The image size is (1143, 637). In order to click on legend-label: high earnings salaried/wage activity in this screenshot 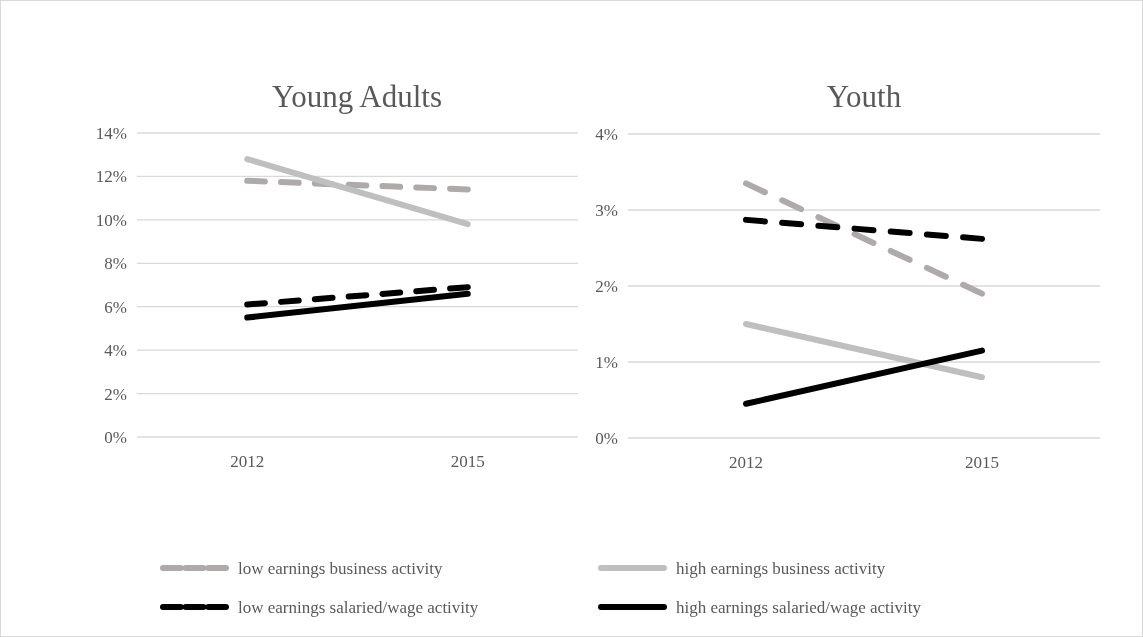, I will do `click(799, 607)`.